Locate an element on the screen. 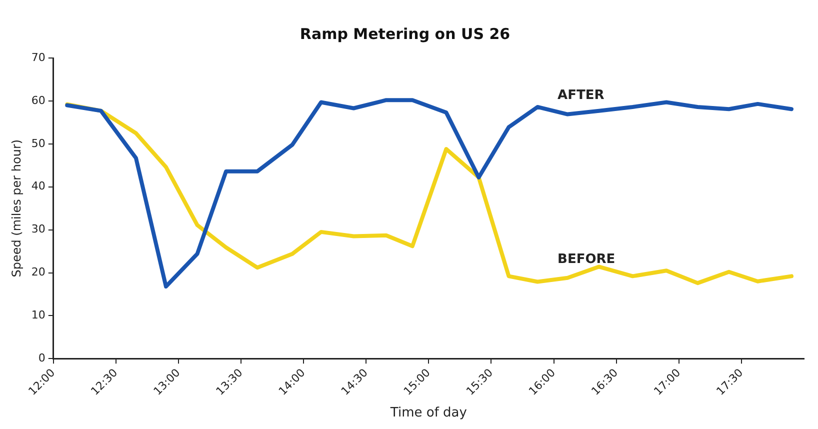  chart-title: Ramp Metering on US 26 is located at coordinates (405, 33).